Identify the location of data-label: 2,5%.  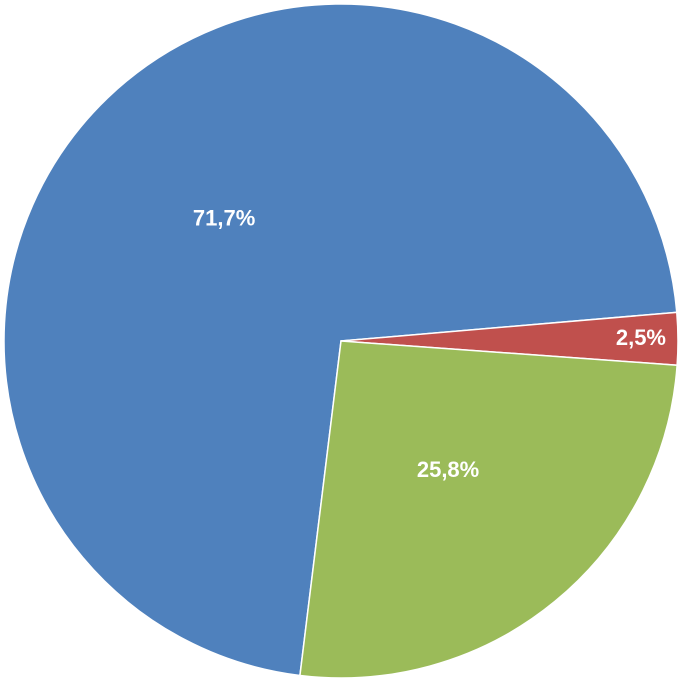
(641, 337).